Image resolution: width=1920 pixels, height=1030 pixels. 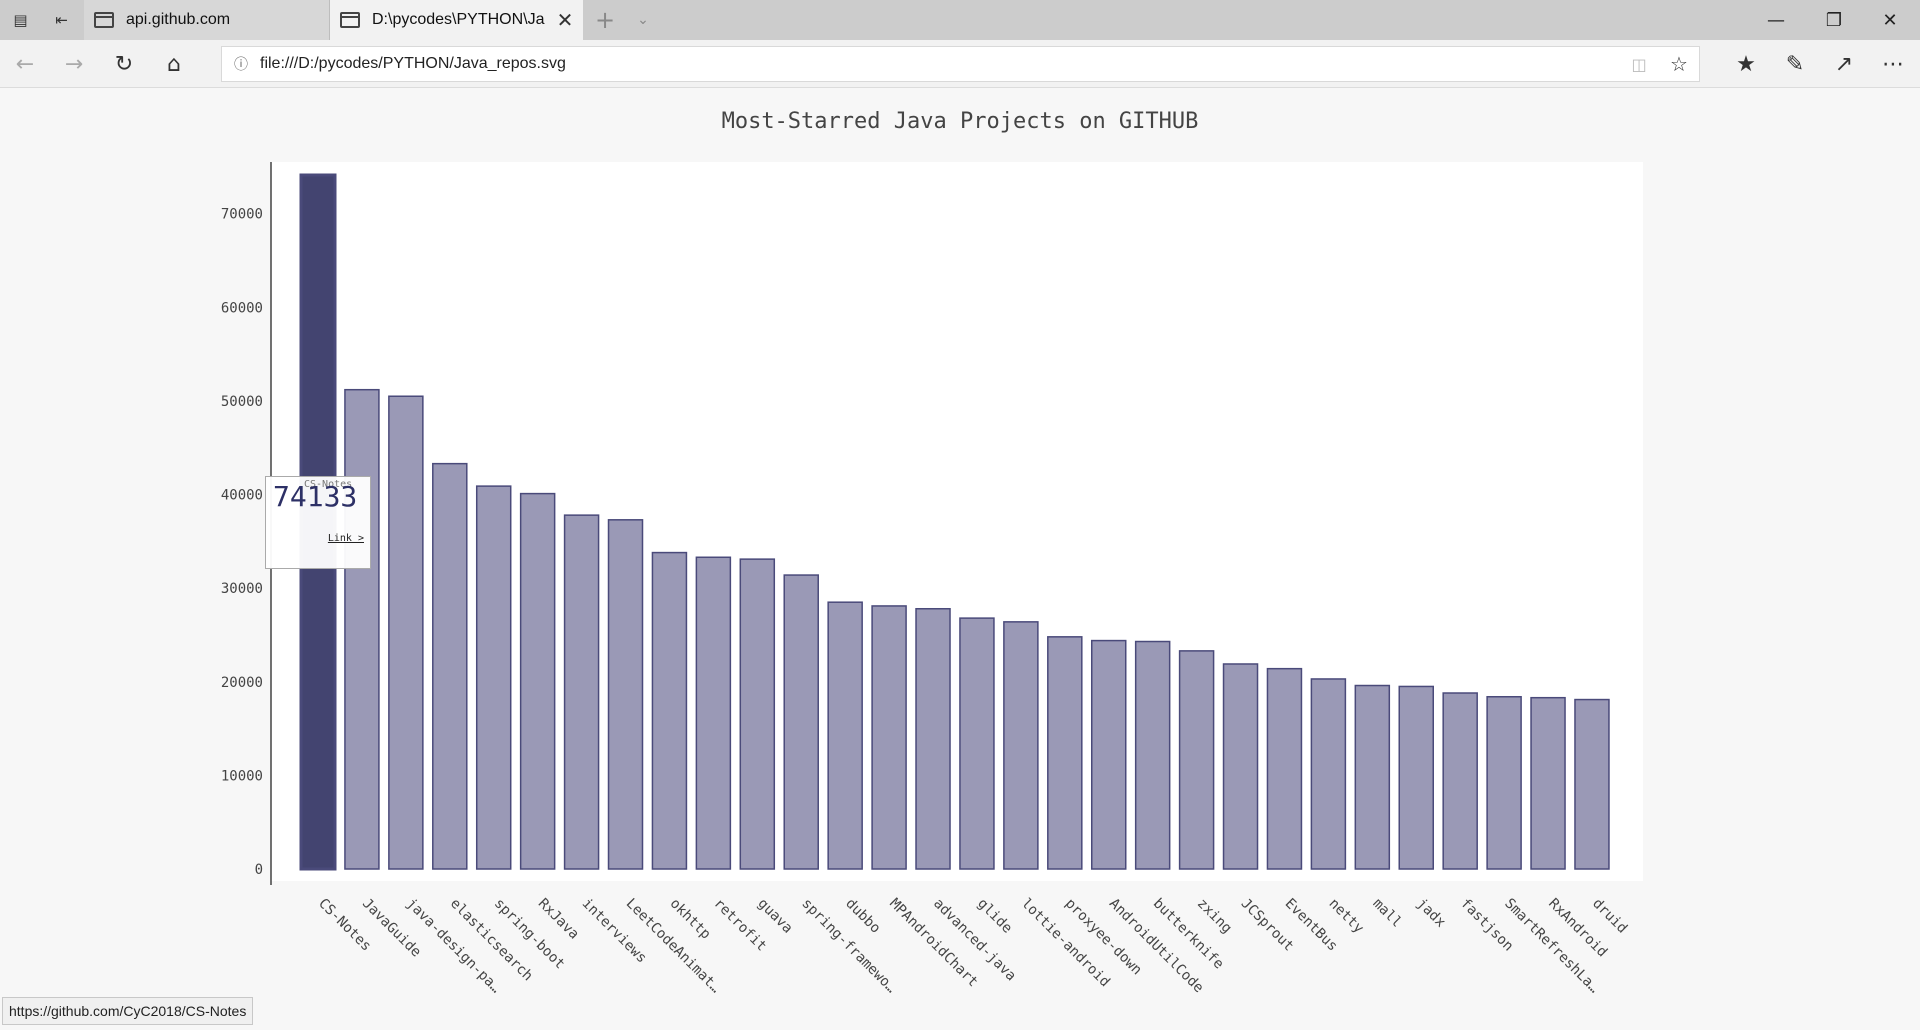 I want to click on bar-guava, so click(x=757, y=714).